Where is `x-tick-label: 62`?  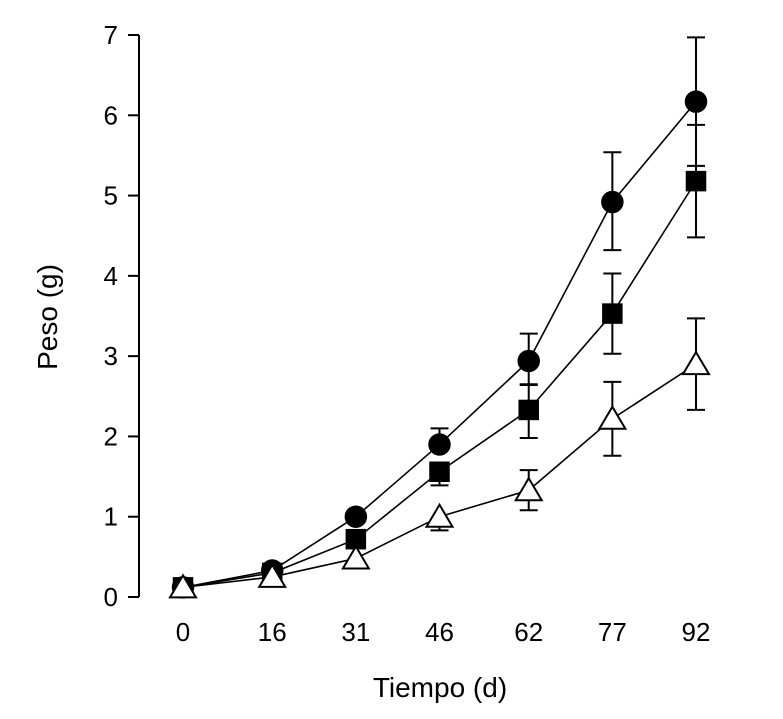 x-tick-label: 62 is located at coordinates (528, 632).